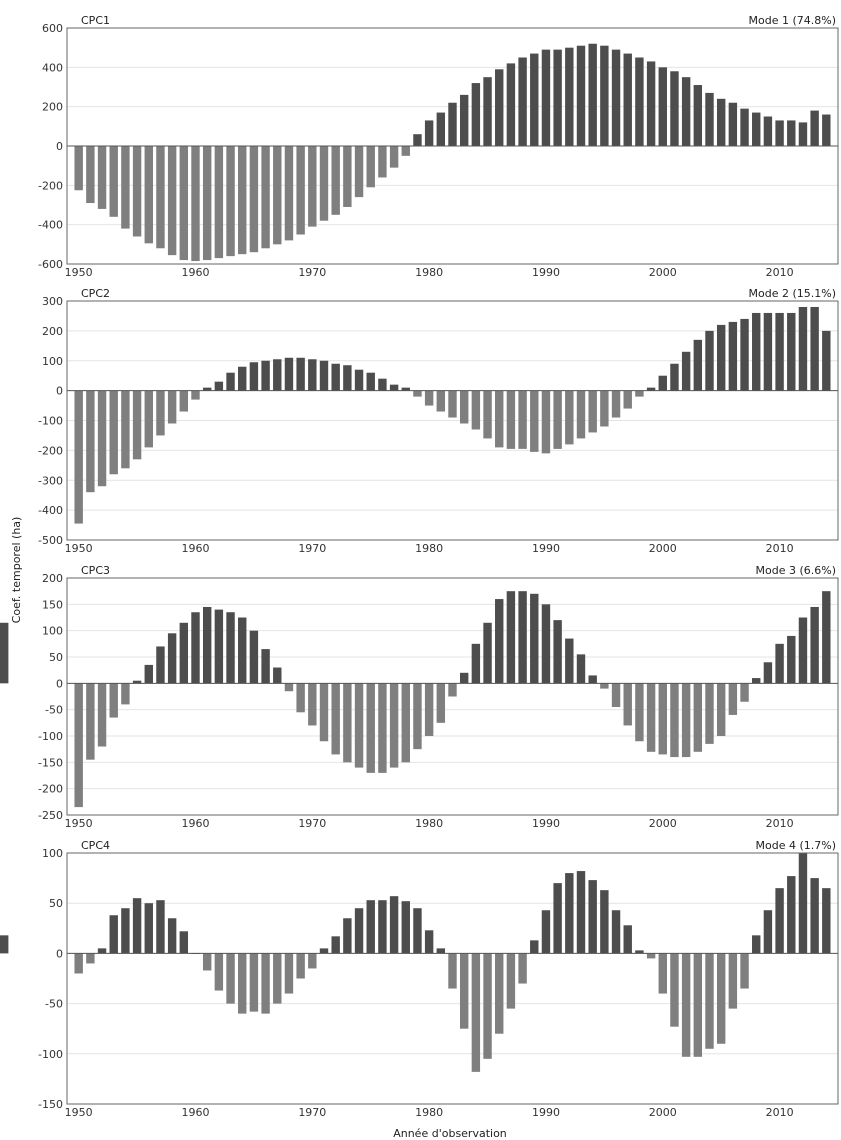 This screenshot has height=1140, width=841. I want to click on y-axis-label: Coef. temporel (ha), so click(16, 570).